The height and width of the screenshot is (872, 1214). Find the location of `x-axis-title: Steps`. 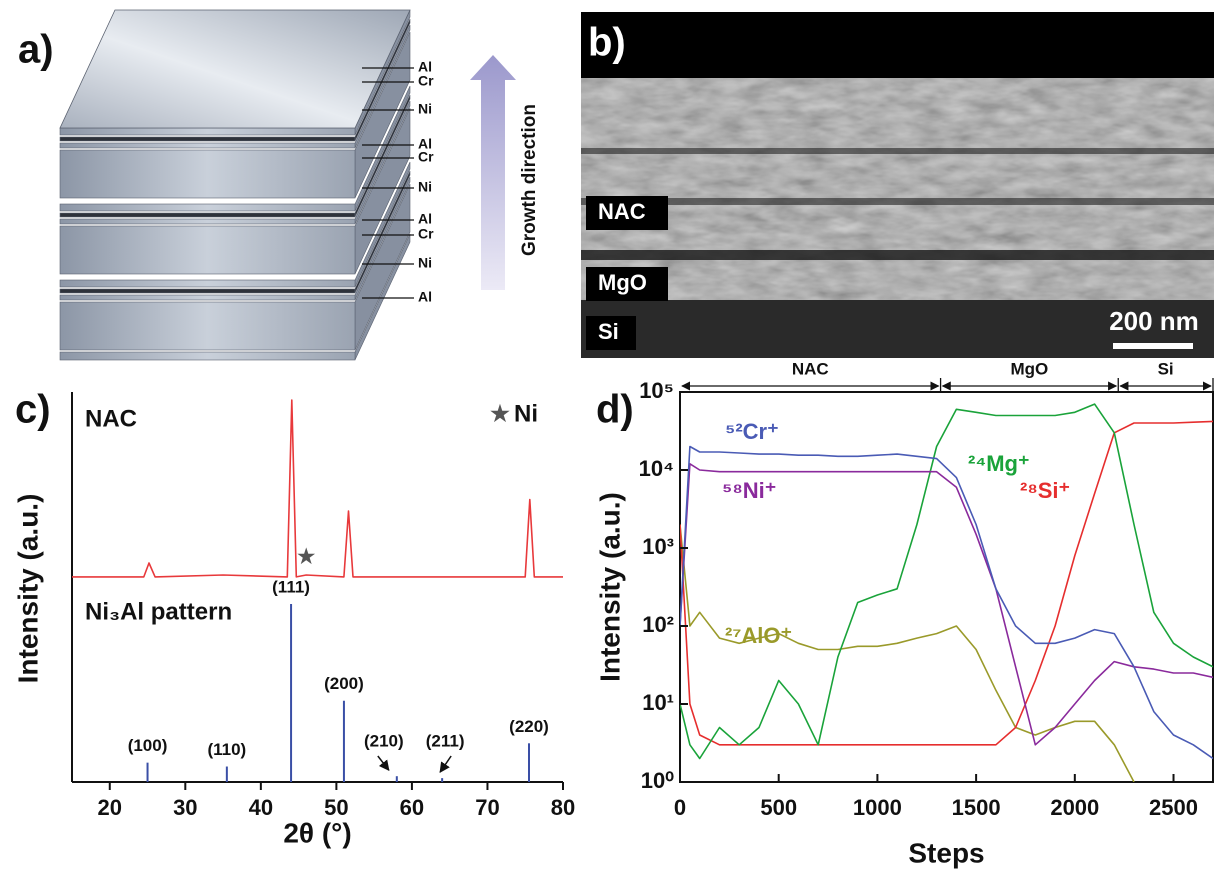

x-axis-title: Steps is located at coordinates (946, 852).